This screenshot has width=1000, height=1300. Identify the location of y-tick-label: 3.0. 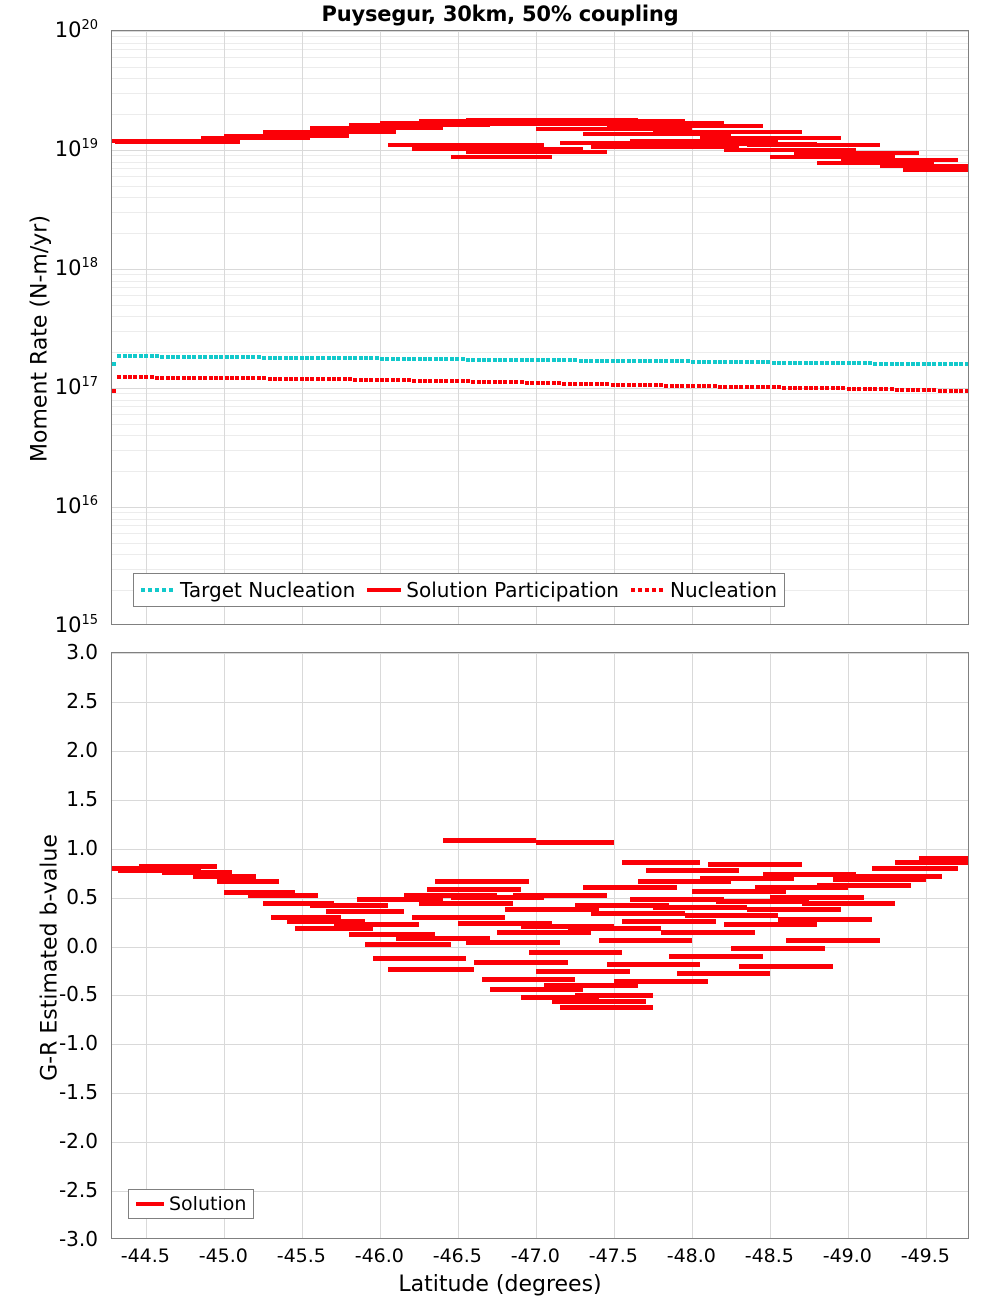
(82, 652).